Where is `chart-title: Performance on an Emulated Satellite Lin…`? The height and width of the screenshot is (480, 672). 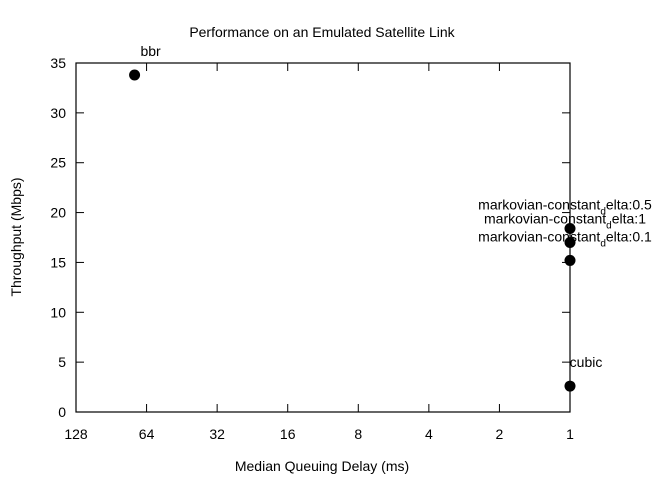
chart-title: Performance on an Emulated Satellite Lin… is located at coordinates (322, 32).